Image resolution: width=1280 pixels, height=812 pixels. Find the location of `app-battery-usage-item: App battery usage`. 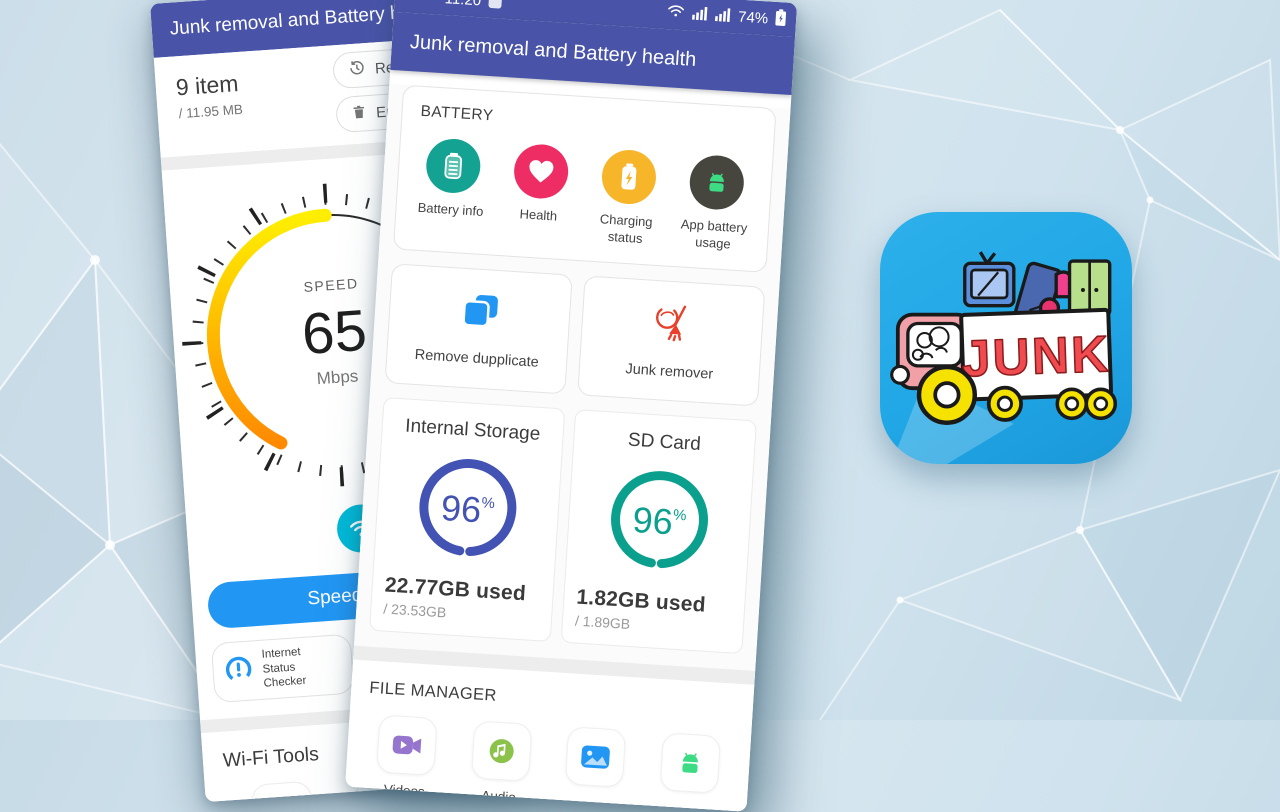

app-battery-usage-item: App battery usage is located at coordinates (715, 204).